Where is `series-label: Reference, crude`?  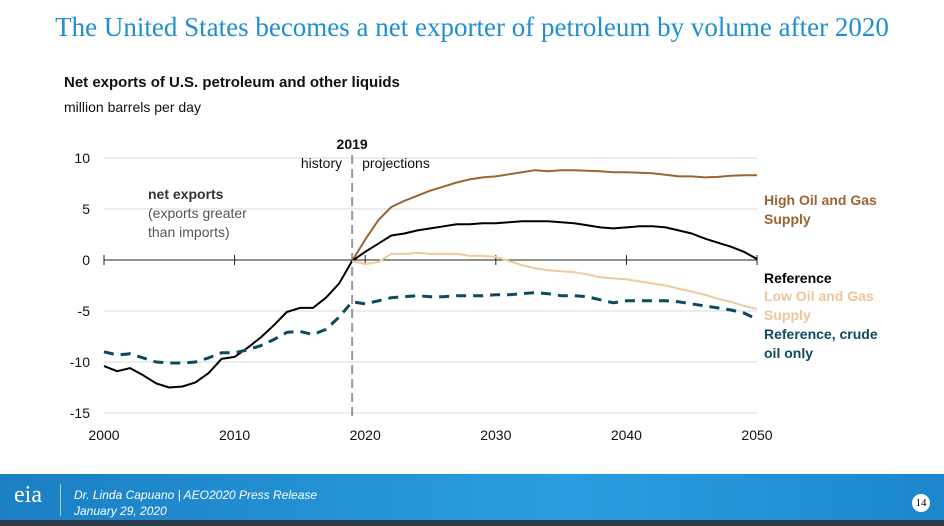 series-label: Reference, crude is located at coordinates (821, 334).